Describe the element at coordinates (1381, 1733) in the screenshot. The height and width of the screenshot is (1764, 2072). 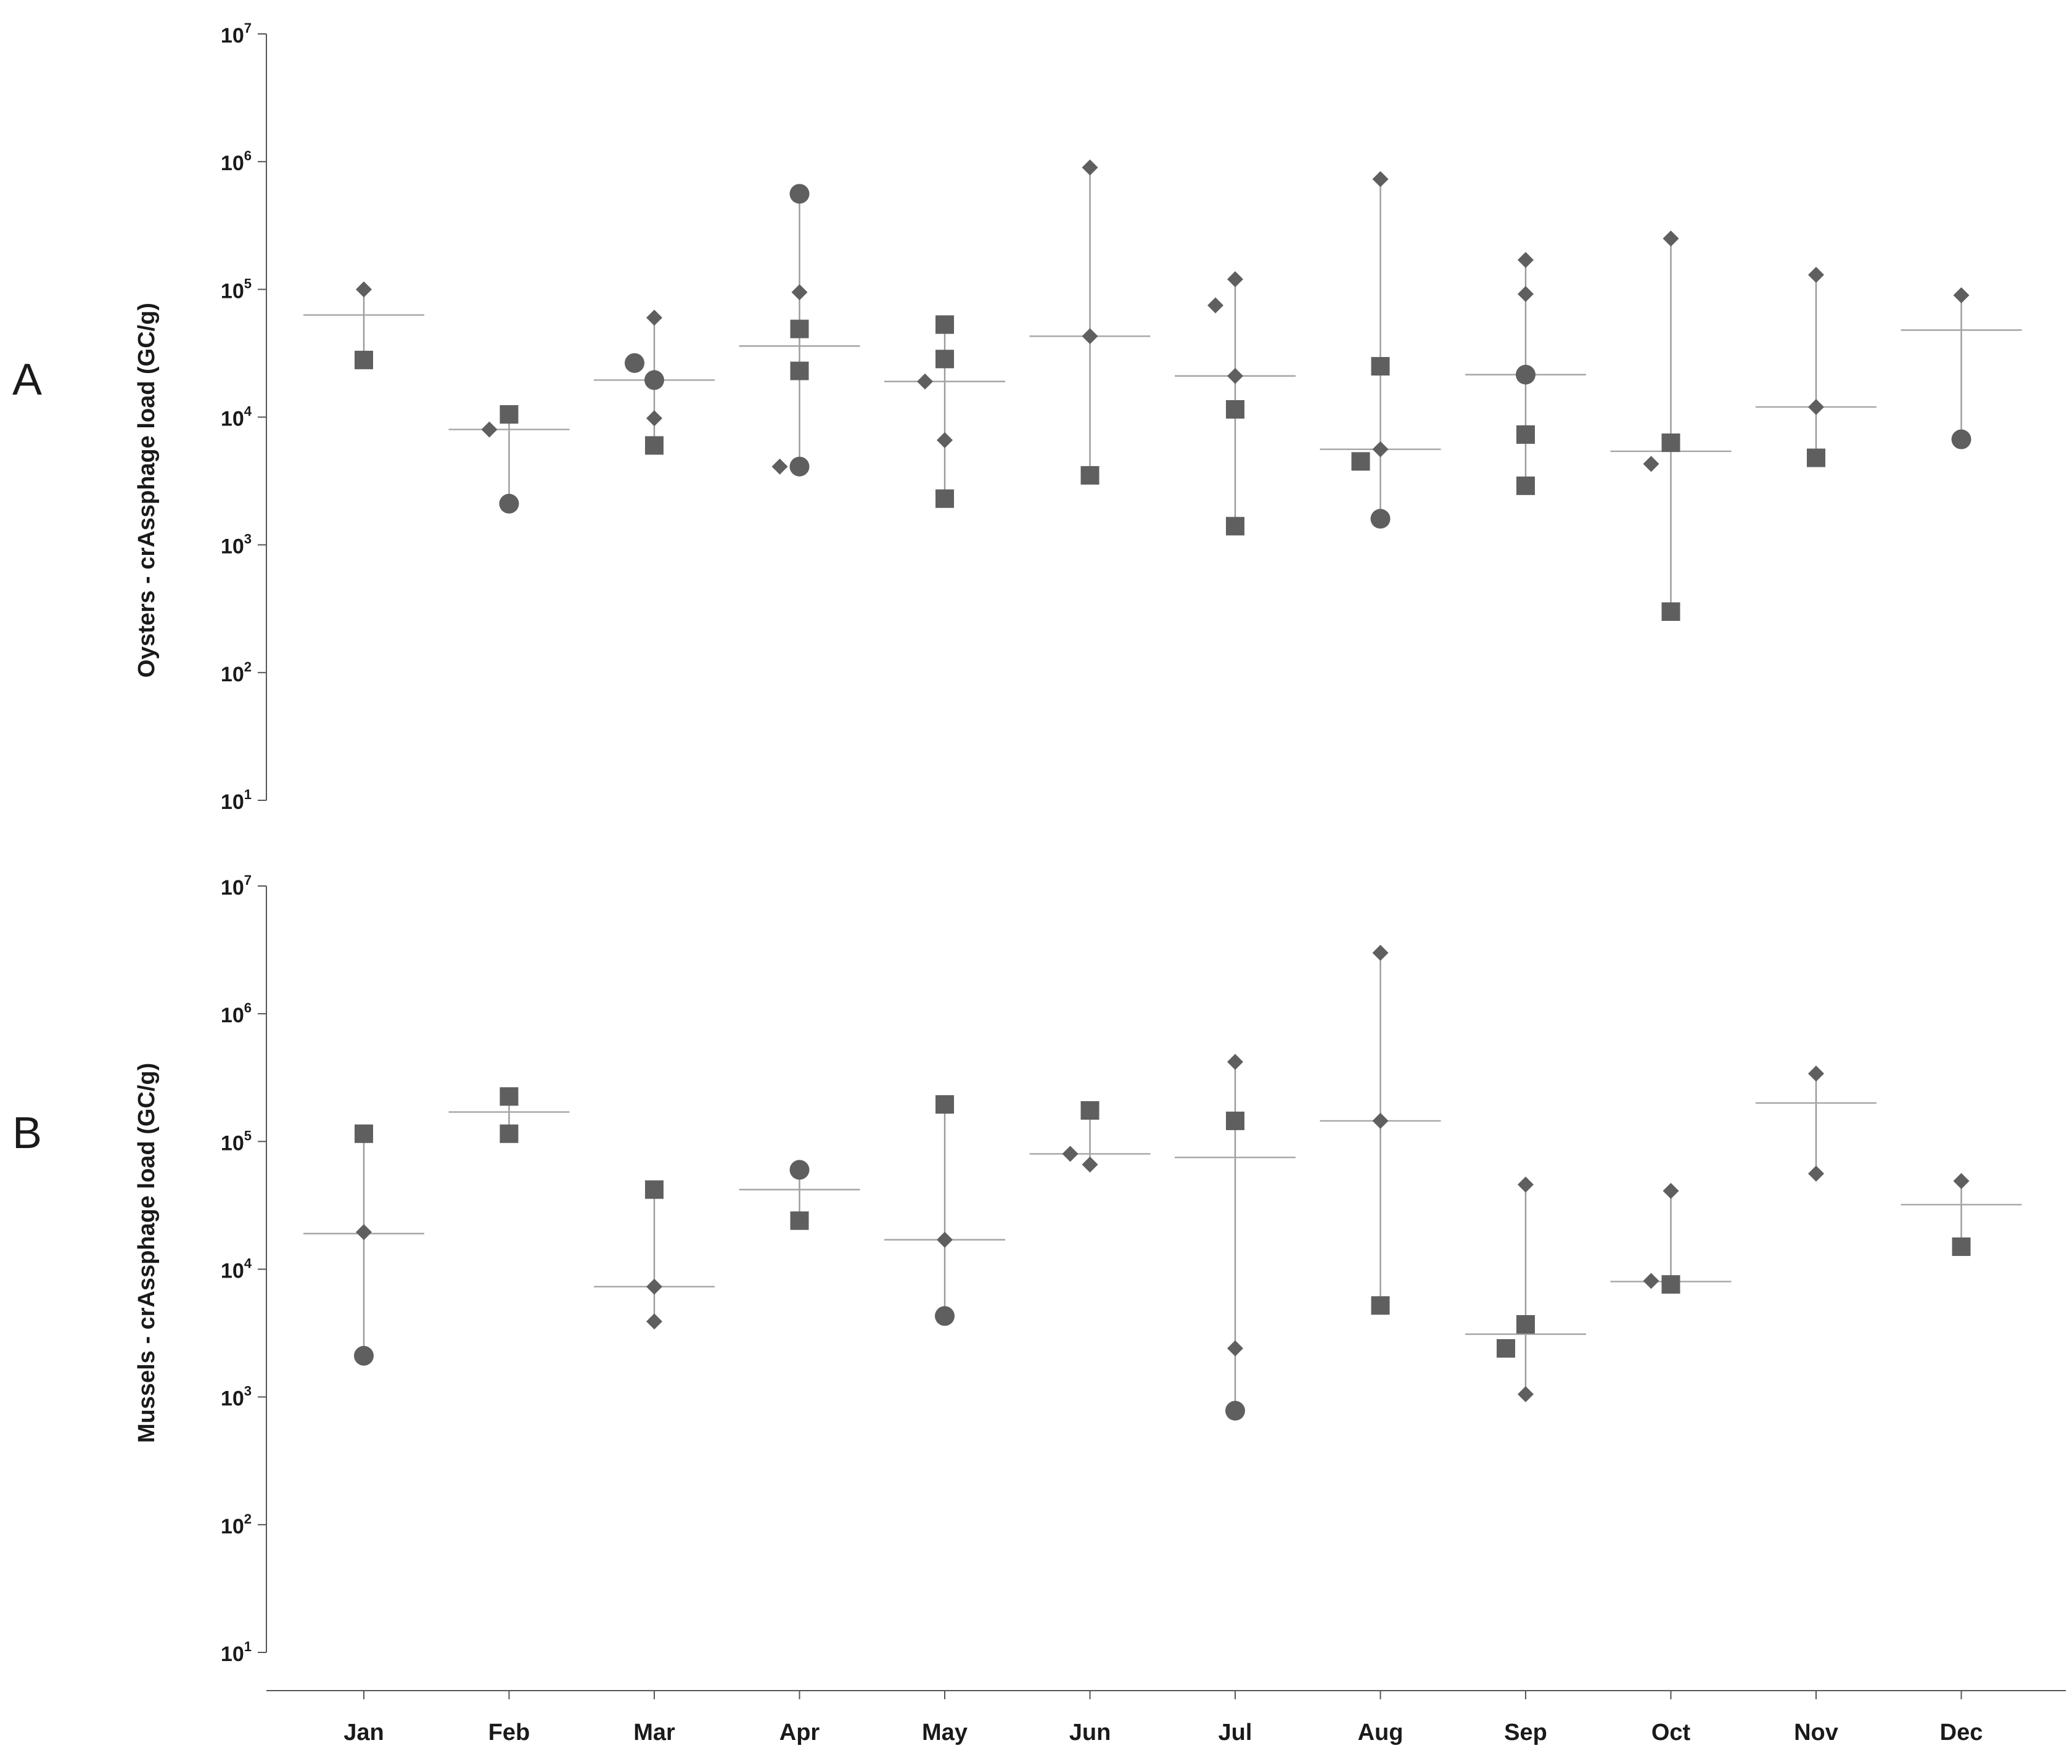
I see `x-tick-label: Aug` at that location.